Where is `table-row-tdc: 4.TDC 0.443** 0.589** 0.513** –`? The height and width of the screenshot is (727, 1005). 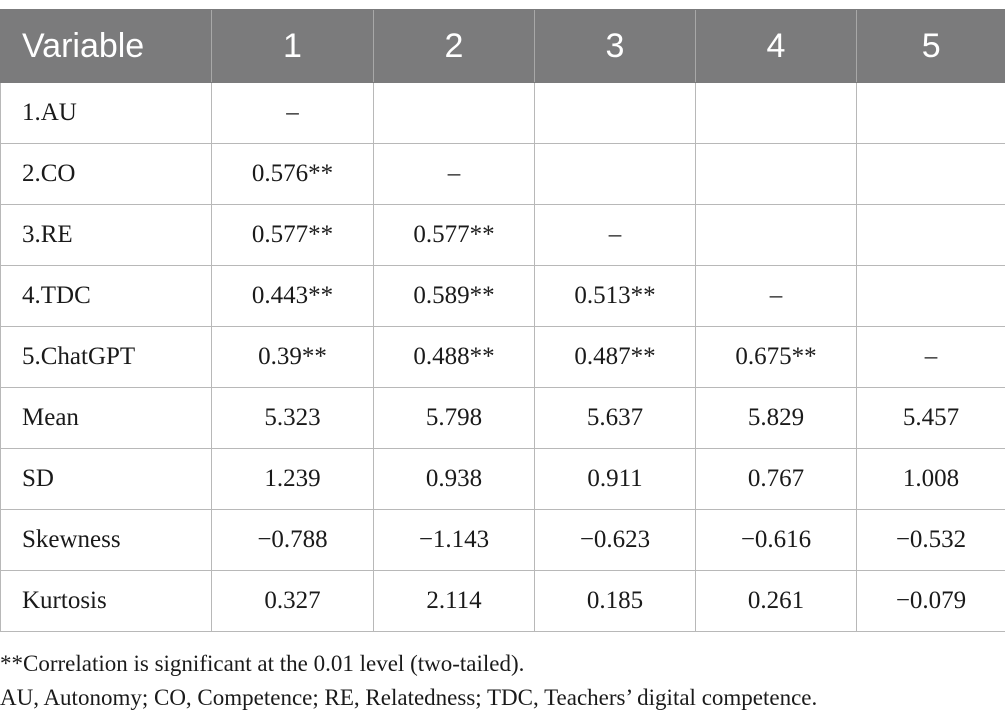
table-row-tdc: 4.TDC 0.443** 0.589** 0.513** – is located at coordinates (502, 296).